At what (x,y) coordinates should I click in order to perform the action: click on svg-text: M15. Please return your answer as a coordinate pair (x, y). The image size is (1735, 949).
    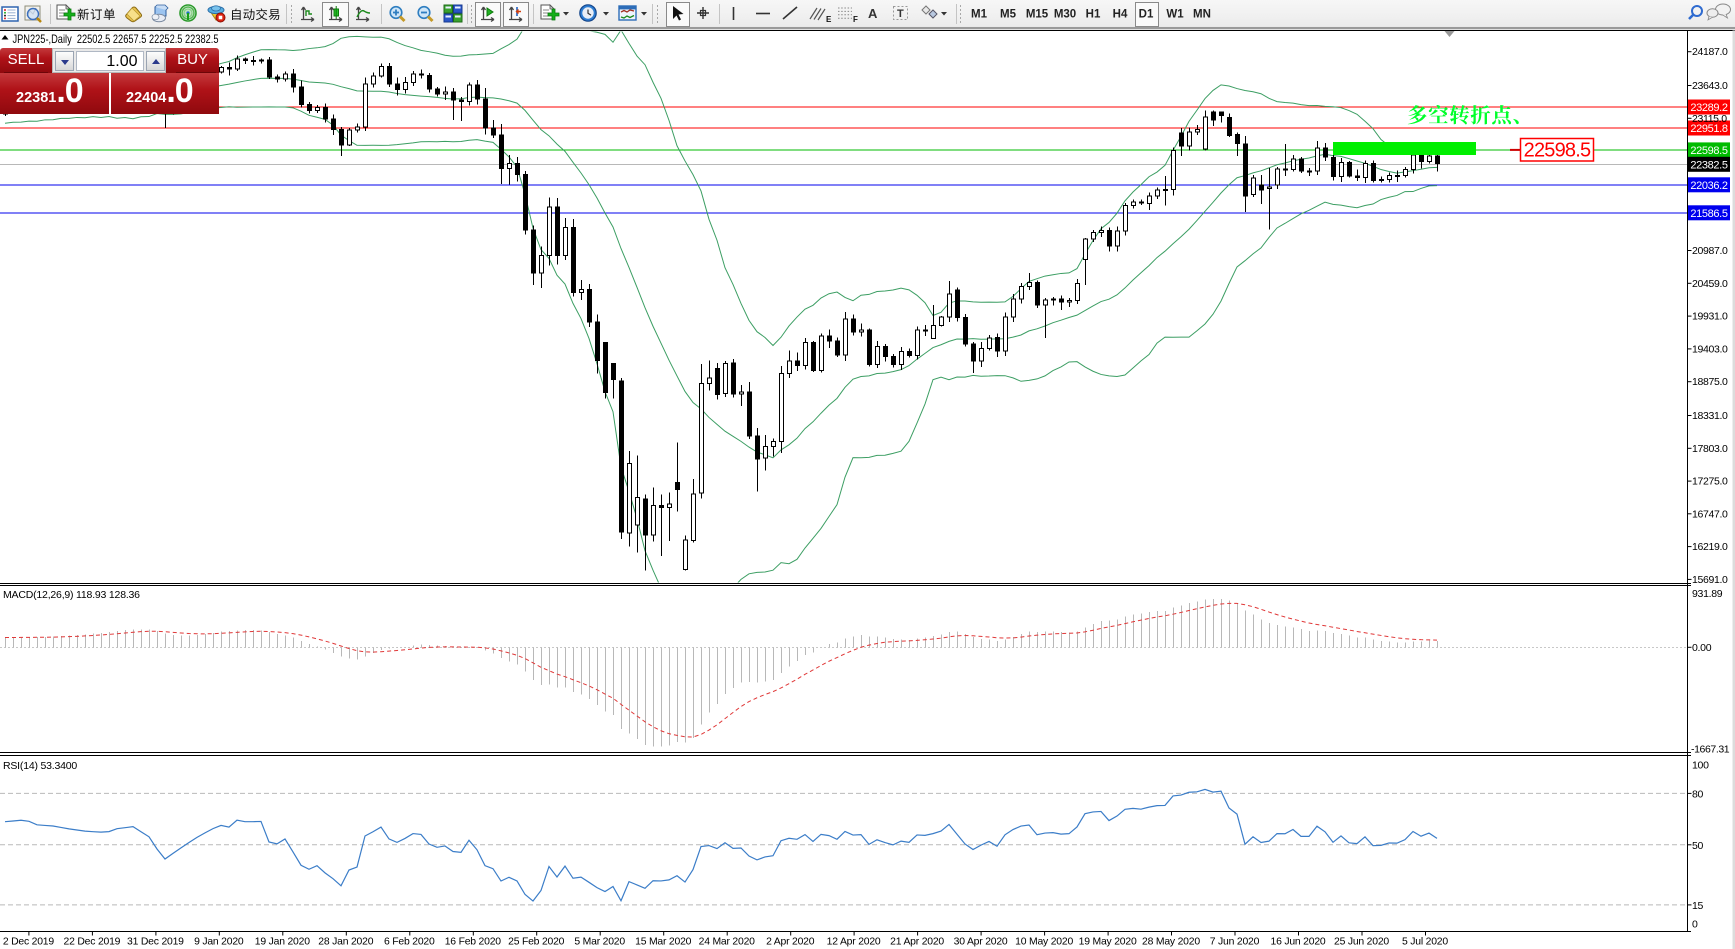
    Looking at the image, I should click on (1037, 15).